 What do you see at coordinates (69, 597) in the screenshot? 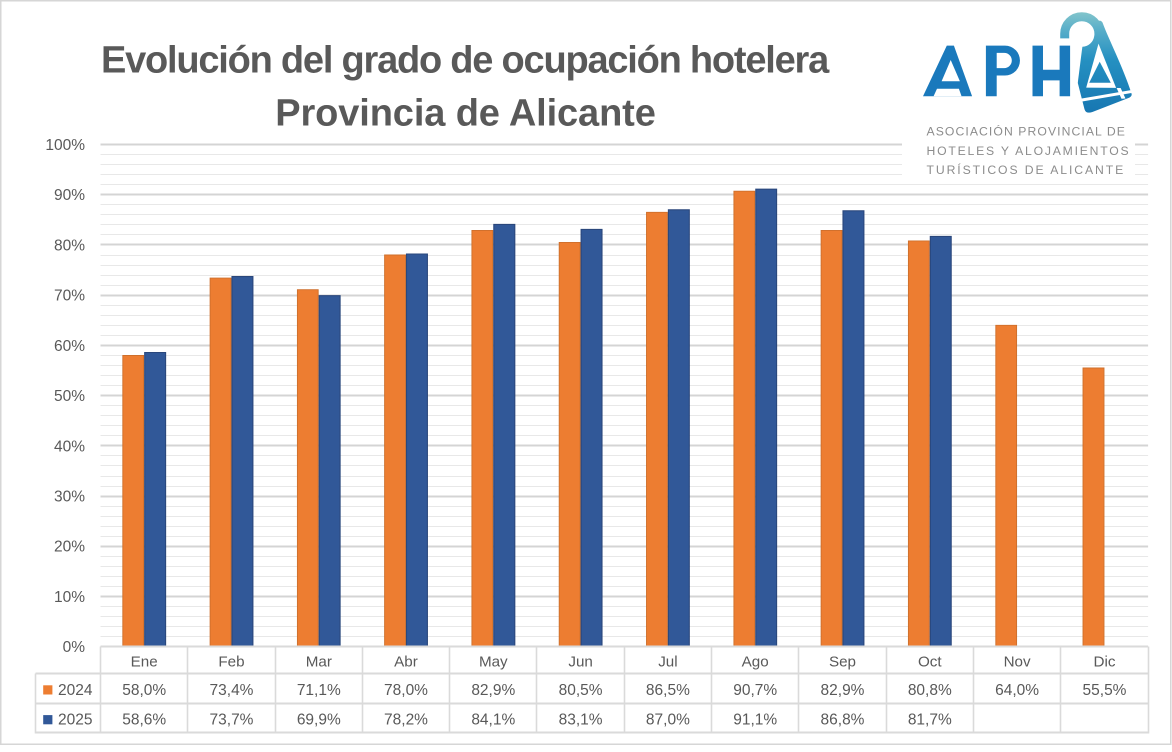
I see `svg-text: 10%` at bounding box center [69, 597].